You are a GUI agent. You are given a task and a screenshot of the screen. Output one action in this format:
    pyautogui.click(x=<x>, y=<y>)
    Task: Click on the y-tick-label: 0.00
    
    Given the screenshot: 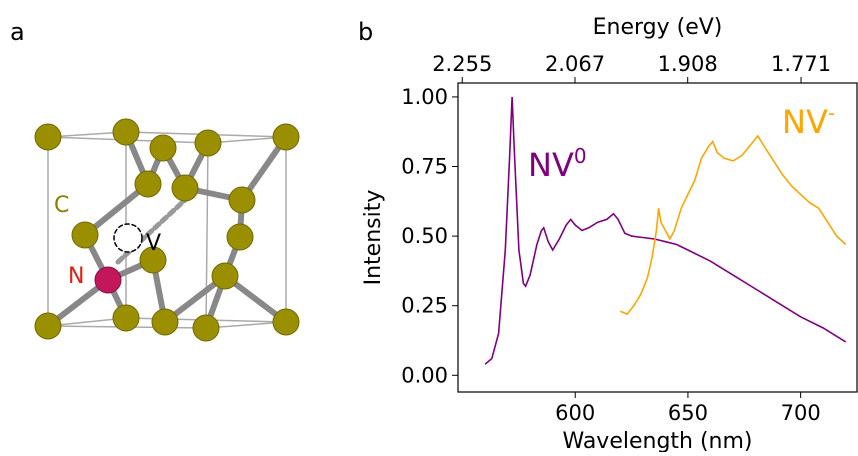 What is the action you would take?
    pyautogui.click(x=424, y=375)
    